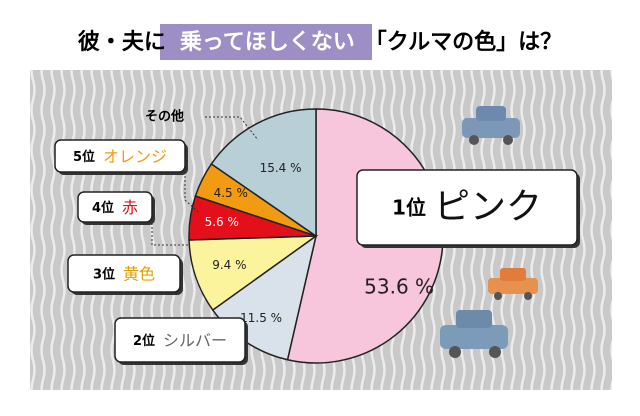 The width and height of the screenshot is (640, 416). Describe the element at coordinates (135, 156) in the screenshot. I see `category: オレンジ` at that location.